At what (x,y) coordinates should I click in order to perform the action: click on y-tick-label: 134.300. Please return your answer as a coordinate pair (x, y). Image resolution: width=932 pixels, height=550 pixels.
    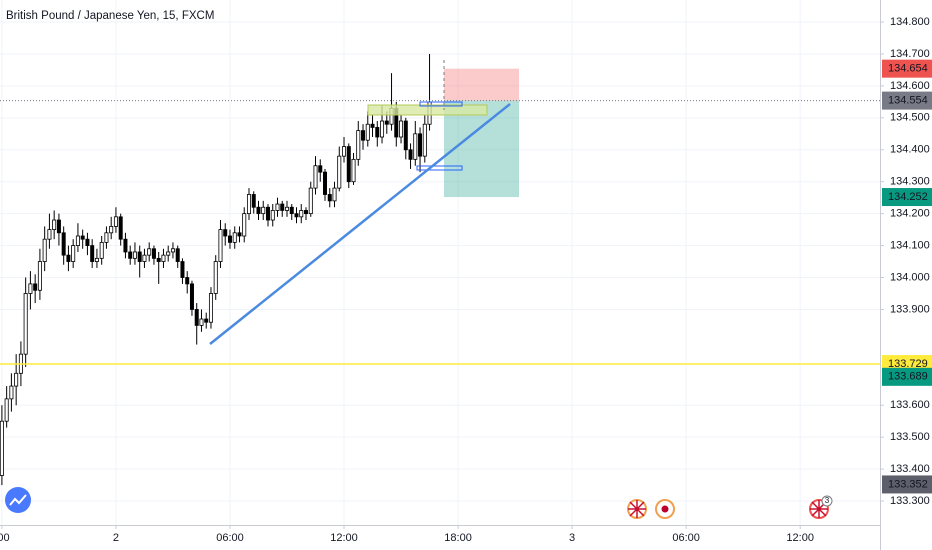
    Looking at the image, I should click on (910, 182).